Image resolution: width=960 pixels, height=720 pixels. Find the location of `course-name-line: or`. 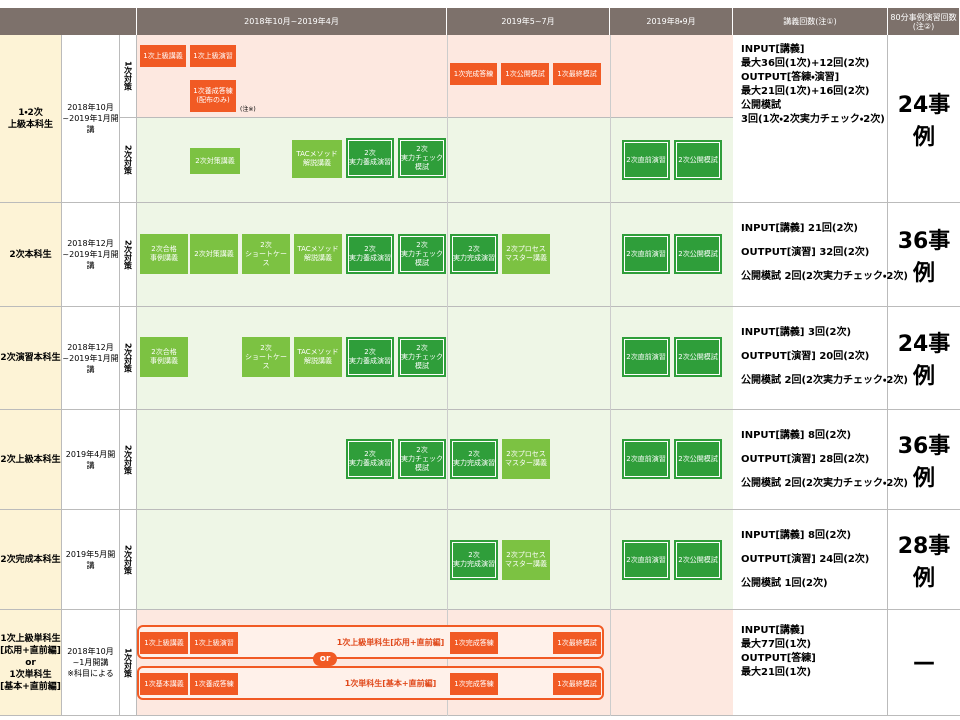

course-name-line: or is located at coordinates (30, 662).